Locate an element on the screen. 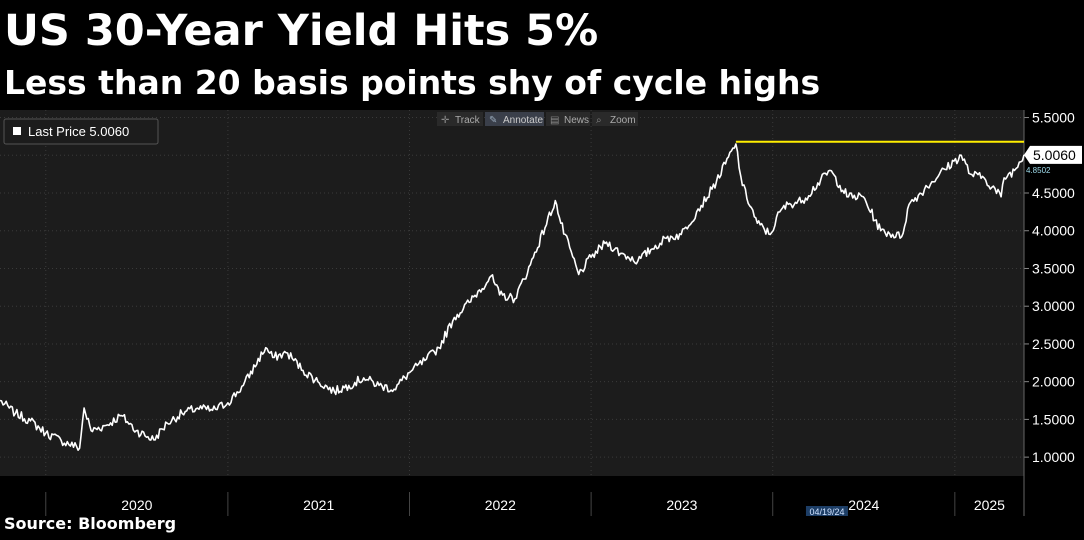 The height and width of the screenshot is (540, 1084). date-marker-box is located at coordinates (826, 511).